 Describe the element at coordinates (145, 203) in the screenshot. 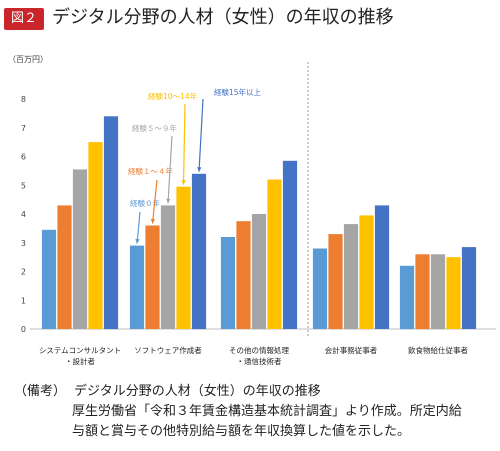

I see `annotation-label: 経験０年` at that location.